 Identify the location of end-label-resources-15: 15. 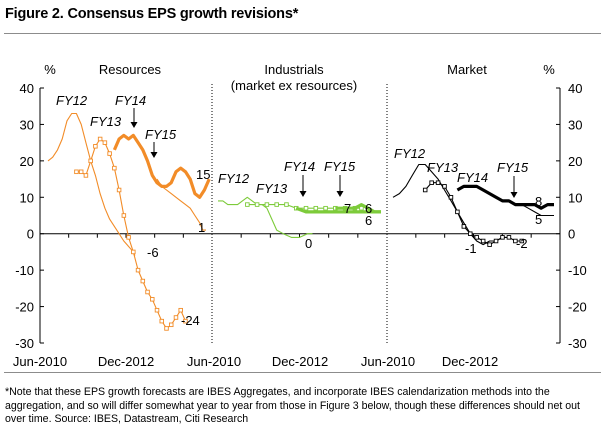
(203, 174).